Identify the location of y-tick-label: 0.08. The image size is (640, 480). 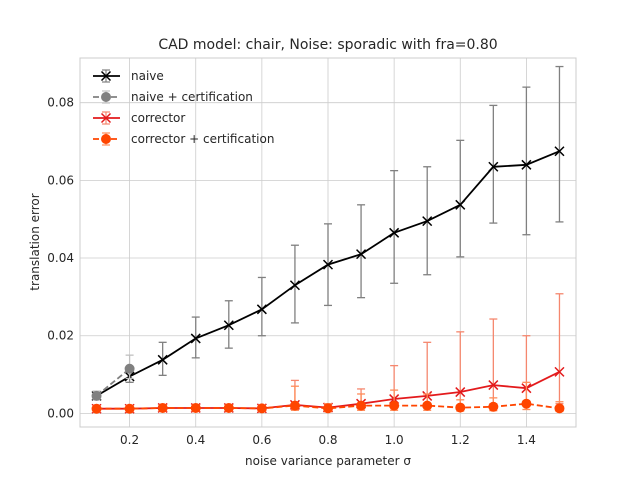
(60, 103).